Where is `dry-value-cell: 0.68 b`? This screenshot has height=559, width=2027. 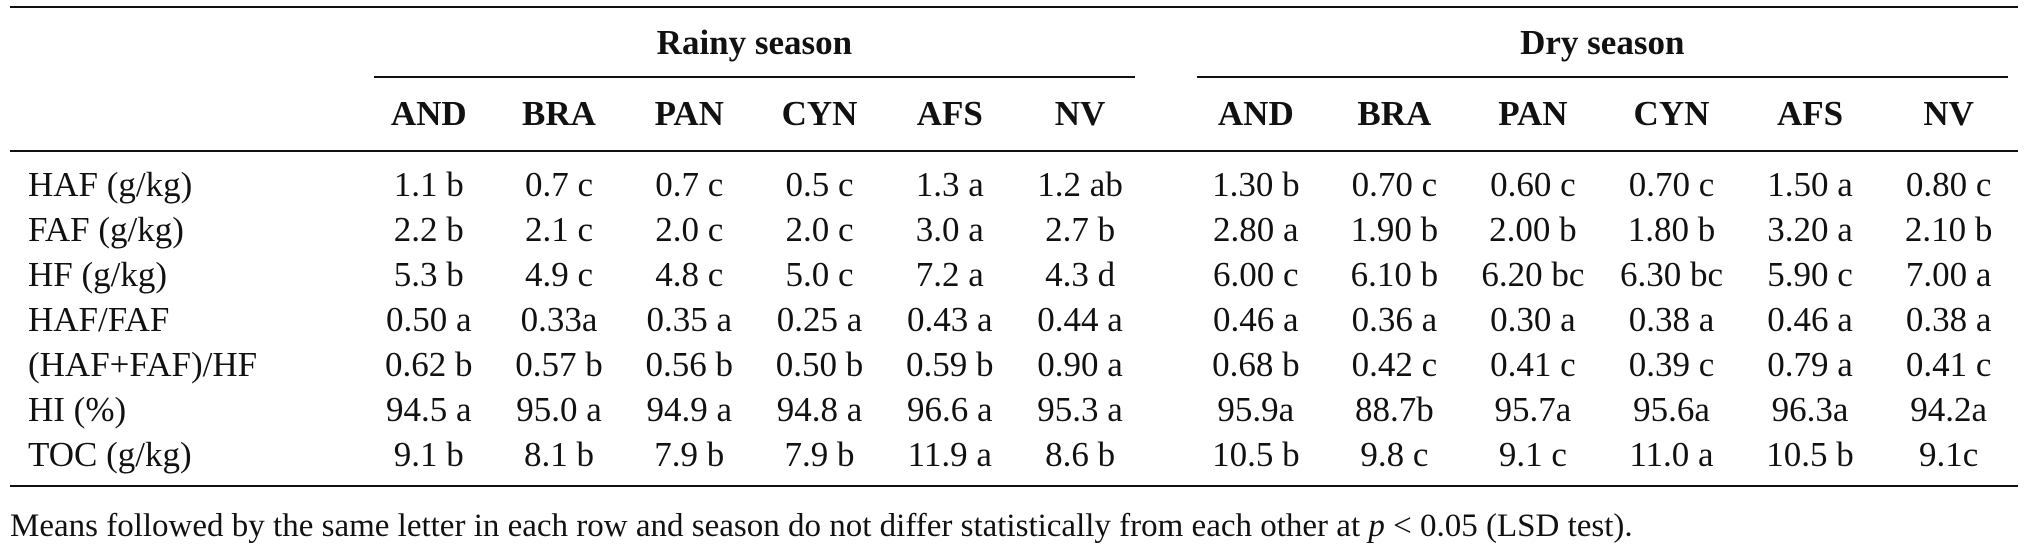 dry-value-cell: 0.68 b is located at coordinates (1256, 364).